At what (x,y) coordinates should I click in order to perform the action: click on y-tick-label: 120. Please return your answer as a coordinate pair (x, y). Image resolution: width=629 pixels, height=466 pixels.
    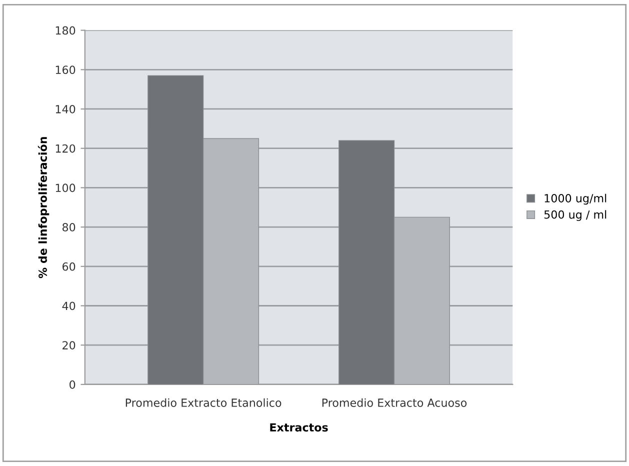
    Looking at the image, I should click on (66, 148).